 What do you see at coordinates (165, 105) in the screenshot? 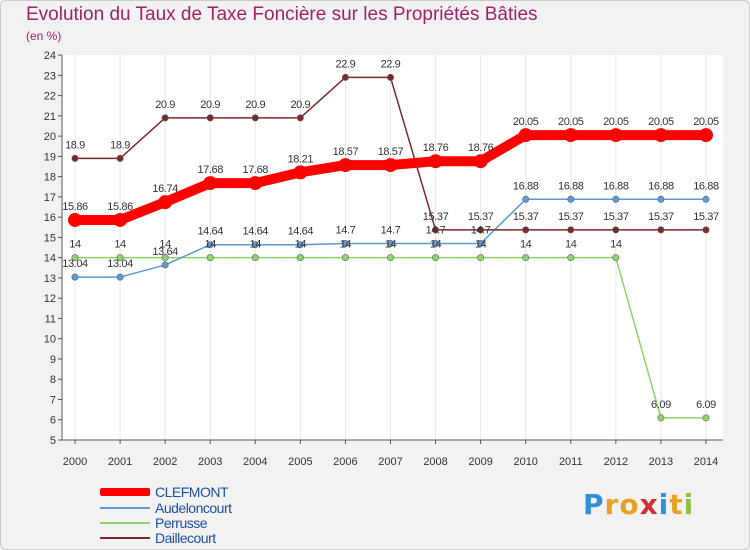
I see `data-label-daillecourt: 20.9` at bounding box center [165, 105].